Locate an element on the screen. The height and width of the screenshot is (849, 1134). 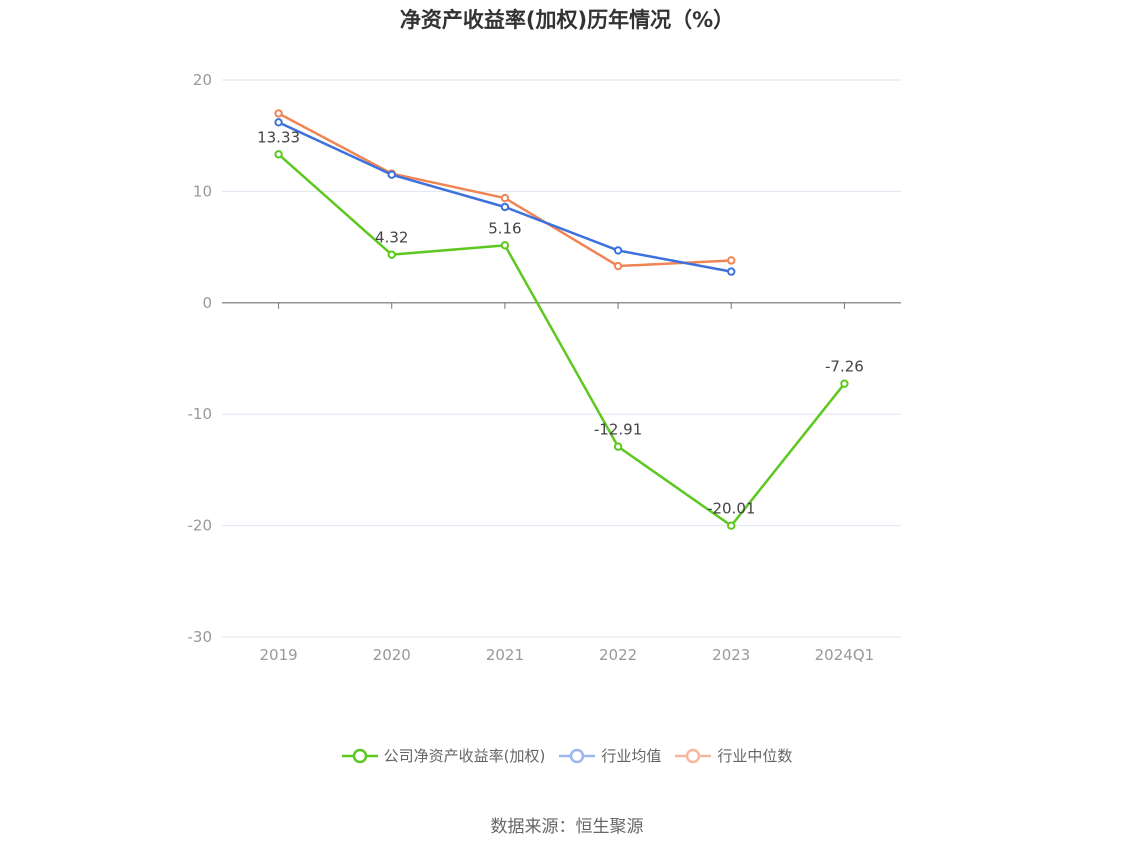
legend-label: 行业中位数 is located at coordinates (755, 756).